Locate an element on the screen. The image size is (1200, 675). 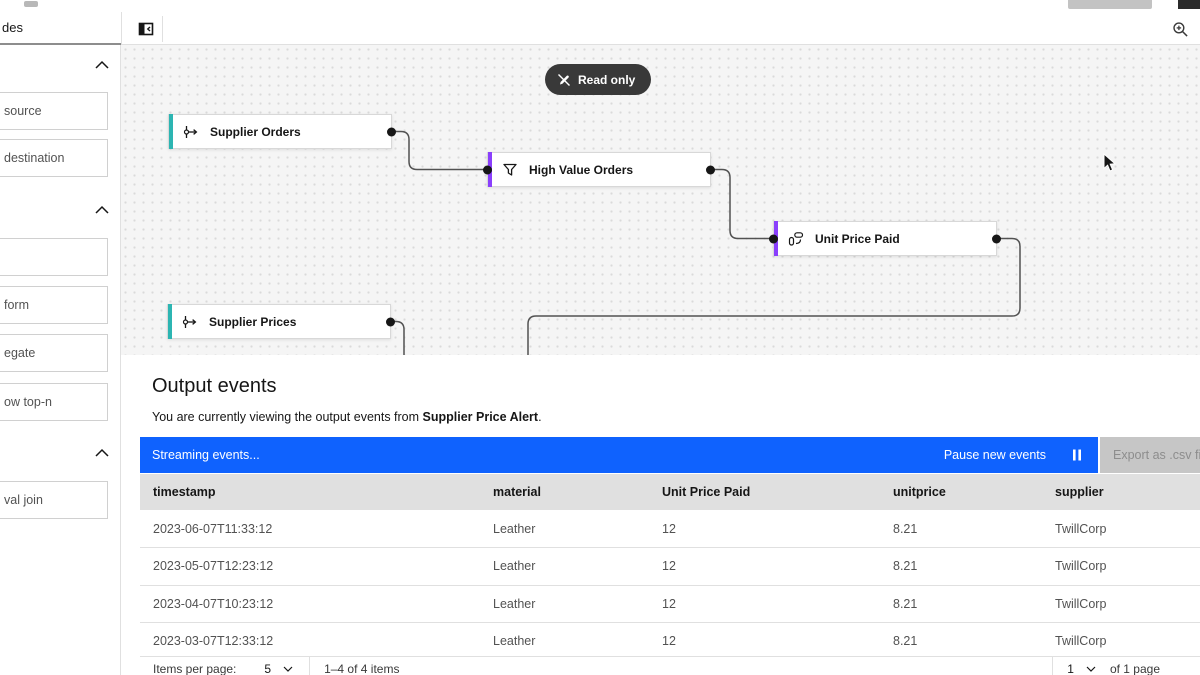
node-high-value-orders: High Value Orders is located at coordinates (599, 169).